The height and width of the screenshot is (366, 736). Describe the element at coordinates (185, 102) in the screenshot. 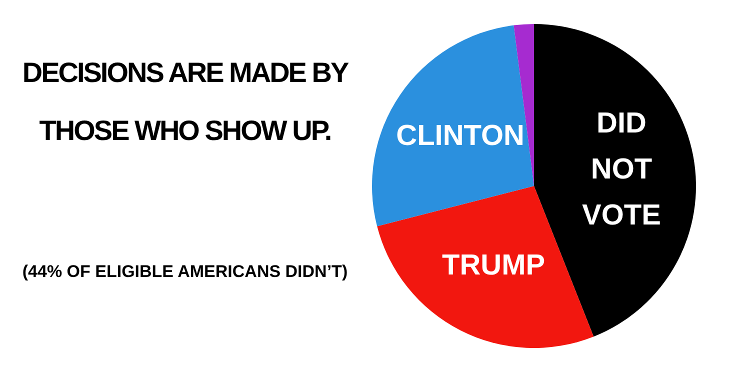

I see `text: DECISIONS ARE MADE BY THOSE WHO SHOW UP.` at that location.